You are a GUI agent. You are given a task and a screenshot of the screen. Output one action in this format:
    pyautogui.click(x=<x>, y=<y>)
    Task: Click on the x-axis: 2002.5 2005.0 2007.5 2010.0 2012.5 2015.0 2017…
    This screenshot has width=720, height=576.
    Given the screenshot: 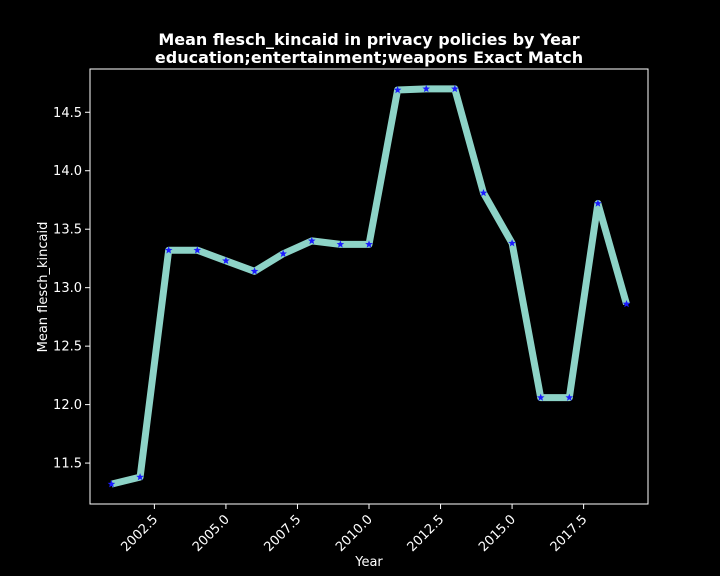 What is the action you would take?
    pyautogui.click(x=354, y=529)
    